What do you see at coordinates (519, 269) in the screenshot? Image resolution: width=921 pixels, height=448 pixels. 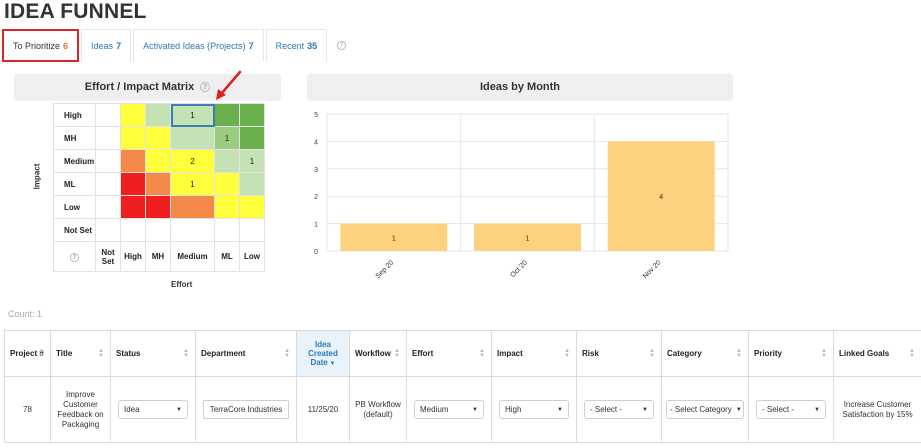 I see `x-tick-label: Oct 20` at bounding box center [519, 269].